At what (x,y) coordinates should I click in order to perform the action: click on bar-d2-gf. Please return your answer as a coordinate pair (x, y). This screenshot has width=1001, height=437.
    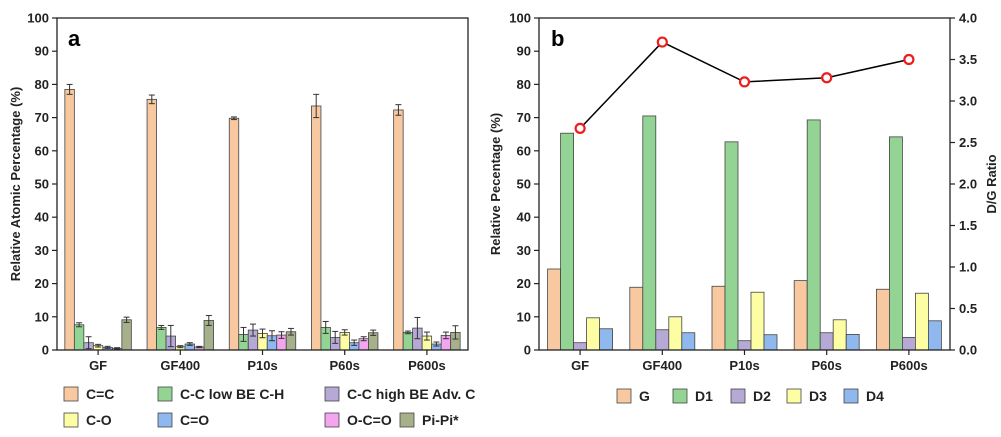
    Looking at the image, I should click on (580, 346).